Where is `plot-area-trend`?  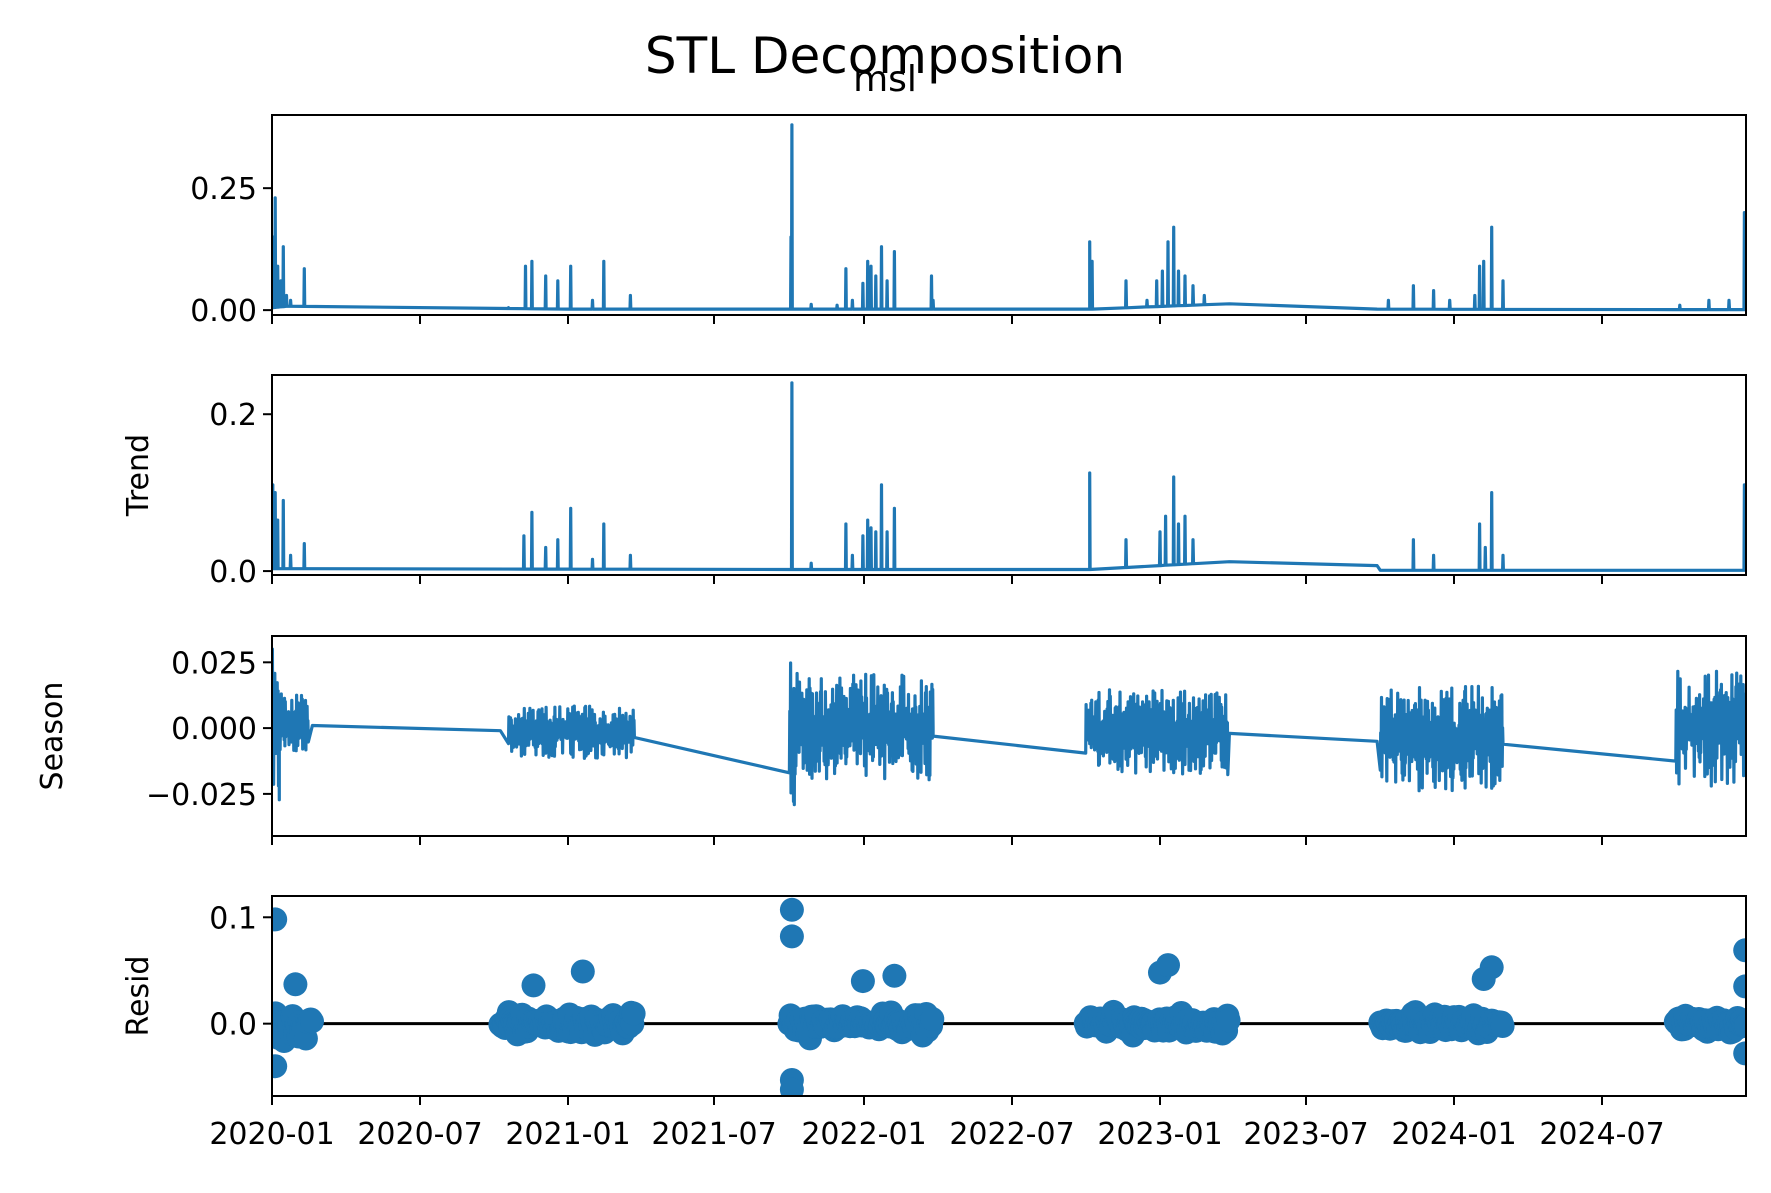
plot-area-trend is located at coordinates (1009, 476).